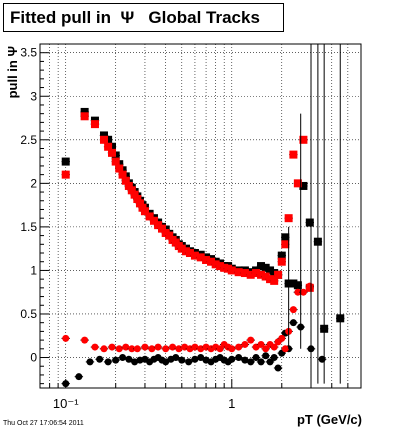  Describe the element at coordinates (231, 403) in the screenshot. I see `x-tick-label: 1` at that location.